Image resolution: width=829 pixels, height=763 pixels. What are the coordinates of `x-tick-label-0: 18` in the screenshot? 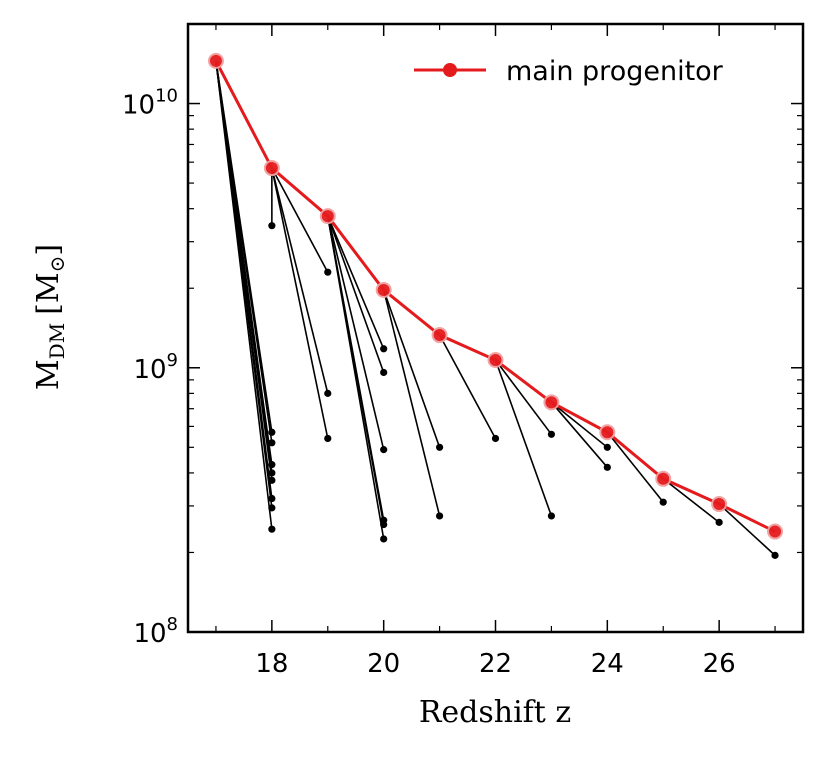 It's located at (271, 664).